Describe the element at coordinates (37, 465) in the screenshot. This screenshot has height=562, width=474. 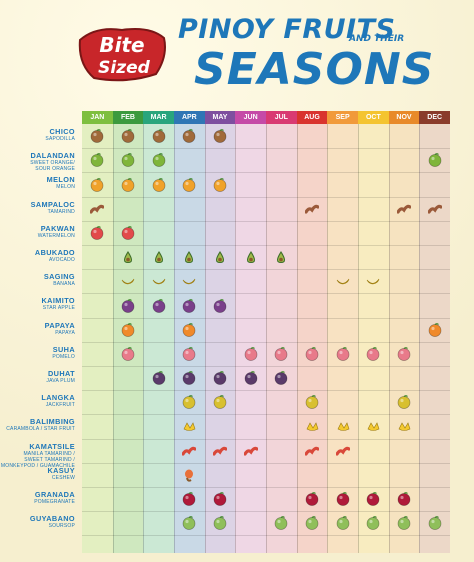
I see `fruit-english-name: MONKEYPOD / GUAMACHILE` at that location.